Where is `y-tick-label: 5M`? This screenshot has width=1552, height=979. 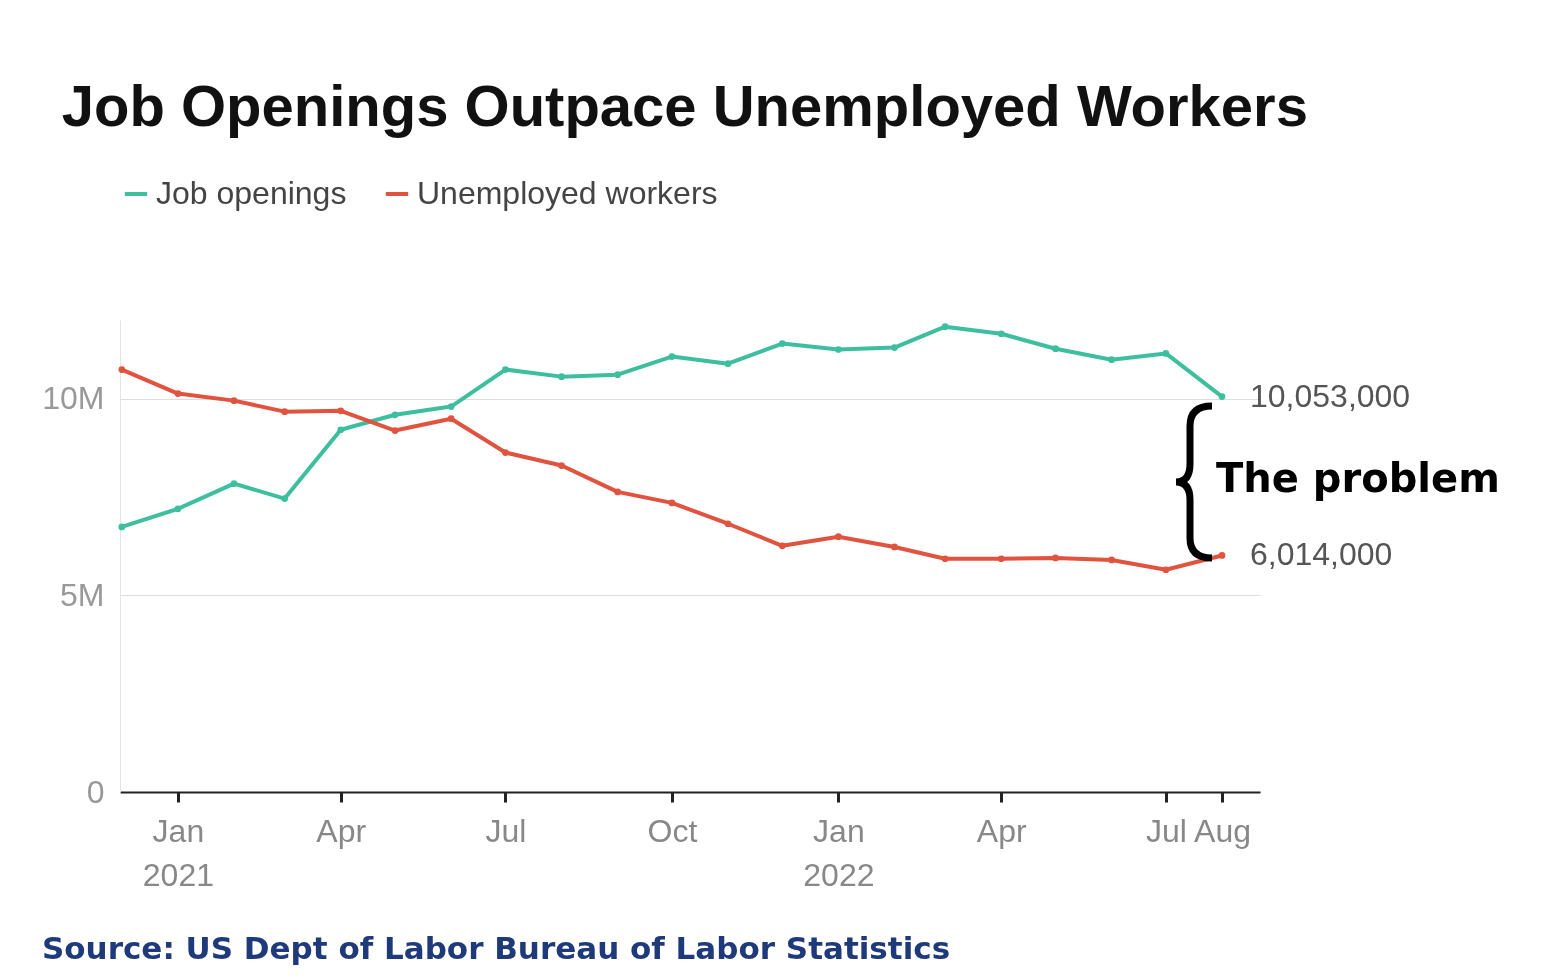 y-tick-label: 5M is located at coordinates (82, 594).